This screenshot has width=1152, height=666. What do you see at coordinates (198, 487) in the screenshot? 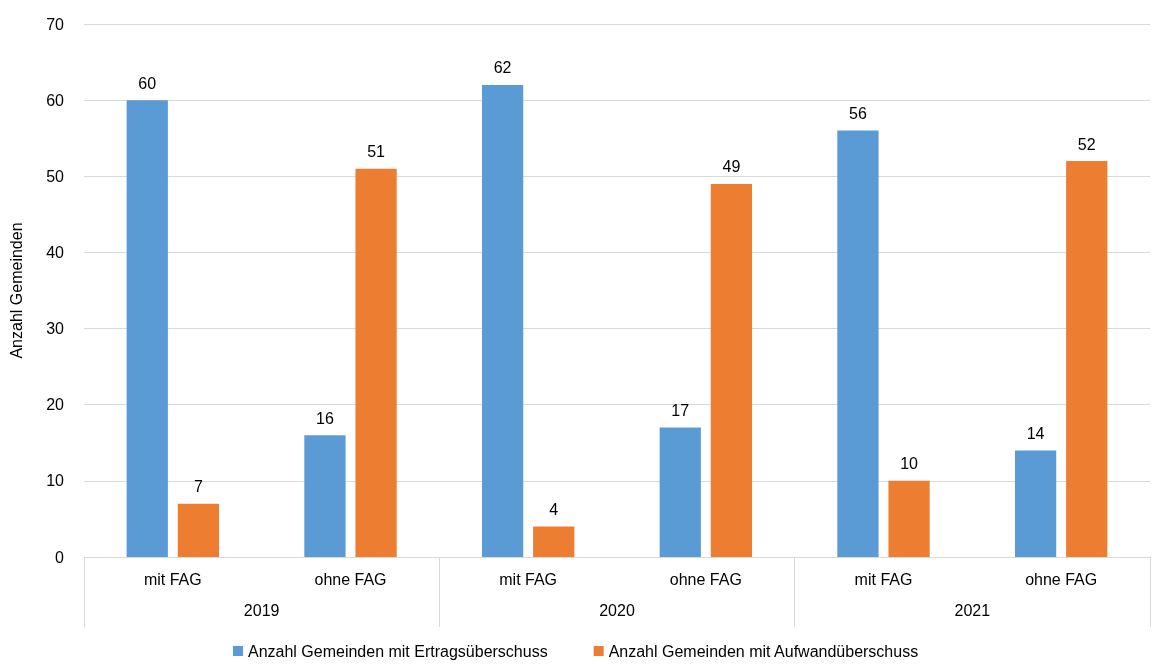
I see `data-label: 7` at bounding box center [198, 487].